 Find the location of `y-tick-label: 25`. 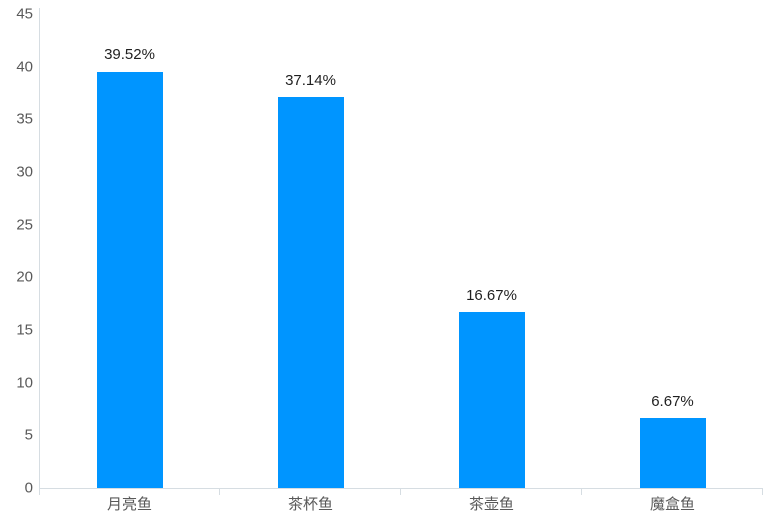

y-tick-label: 25 is located at coordinates (24, 225).